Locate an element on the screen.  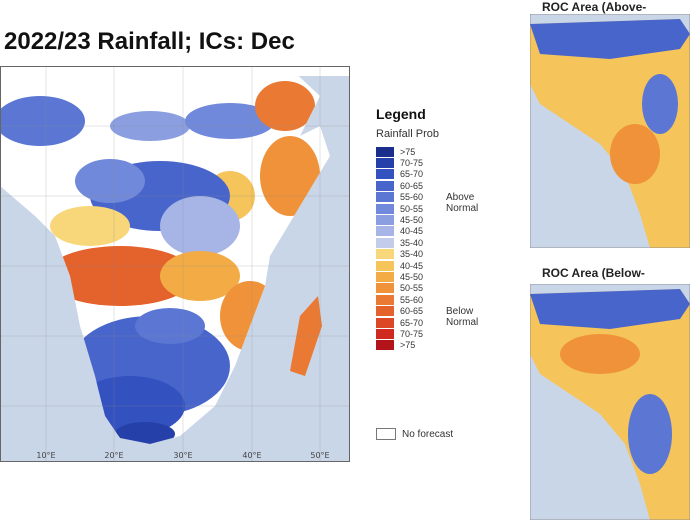
no-forecast-key: No forecast is located at coordinates (414, 434).